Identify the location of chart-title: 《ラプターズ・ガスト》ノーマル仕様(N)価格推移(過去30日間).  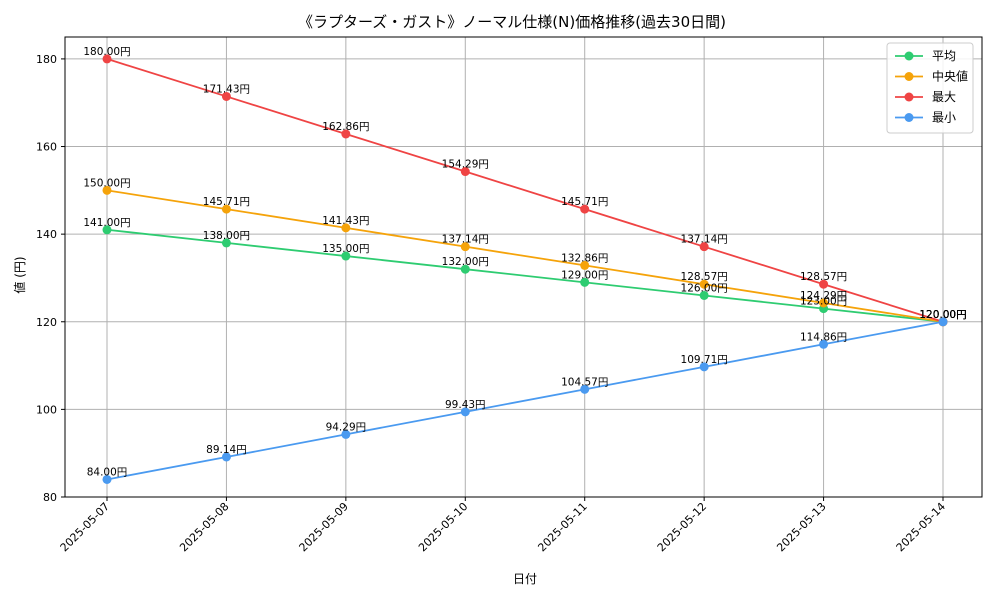
(512, 22).